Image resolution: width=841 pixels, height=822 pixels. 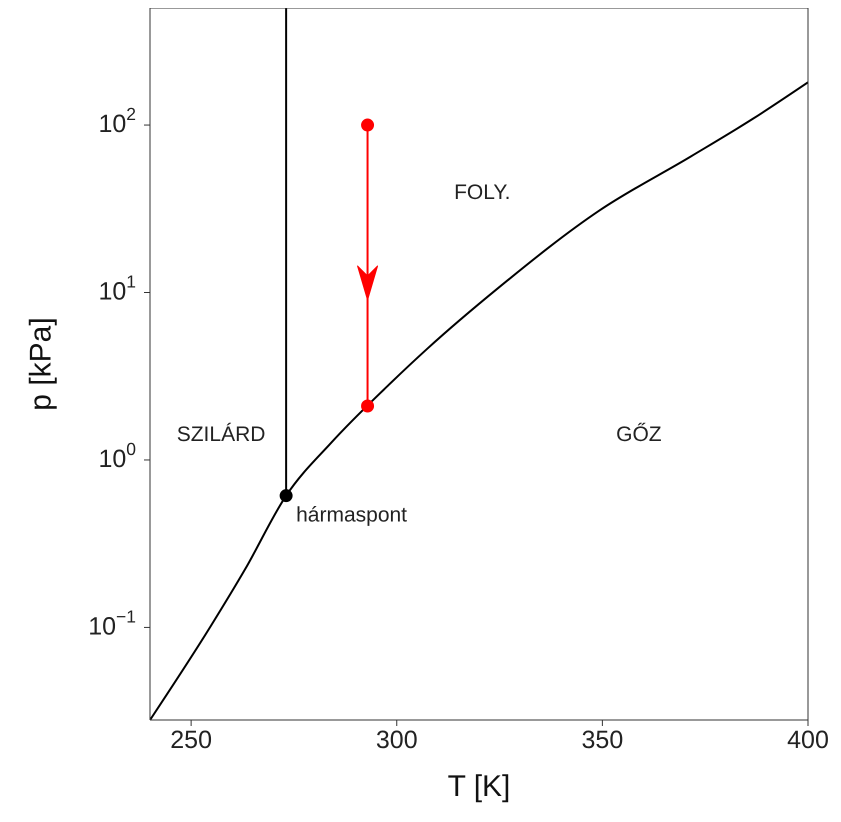 What do you see at coordinates (482, 192) in the screenshot?
I see `annotation: FOLY.` at bounding box center [482, 192].